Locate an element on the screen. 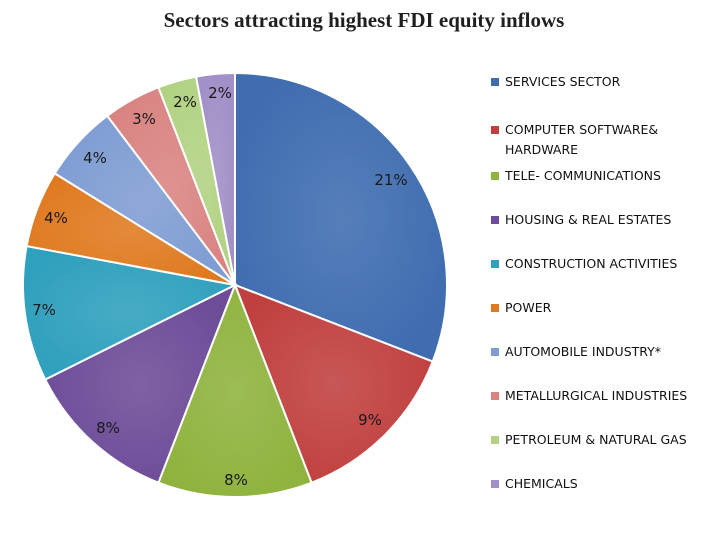 This screenshot has width=728, height=546. legend-item-10: CHEMICALS is located at coordinates (606, 484).